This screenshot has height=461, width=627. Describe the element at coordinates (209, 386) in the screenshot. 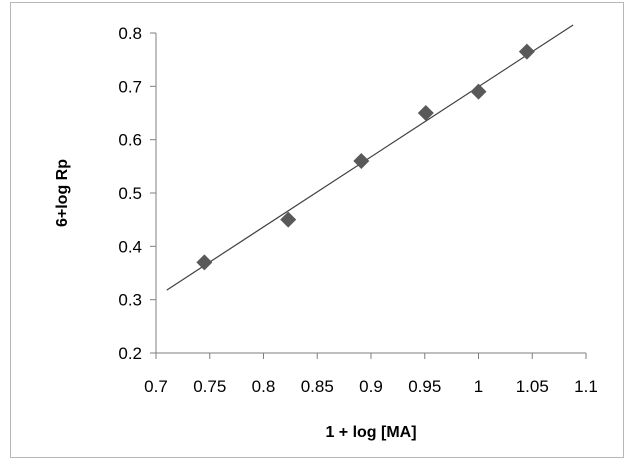

I see `x-tick-label: 0.75` at that location.